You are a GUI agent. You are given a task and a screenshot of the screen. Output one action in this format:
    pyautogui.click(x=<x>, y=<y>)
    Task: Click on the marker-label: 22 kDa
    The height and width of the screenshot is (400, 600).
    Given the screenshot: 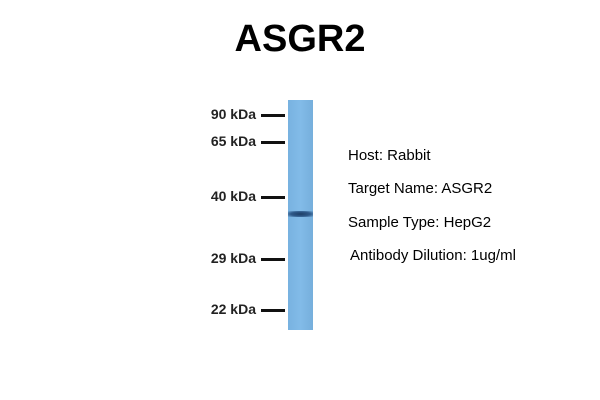 What is the action you would take?
    pyautogui.click(x=233, y=309)
    